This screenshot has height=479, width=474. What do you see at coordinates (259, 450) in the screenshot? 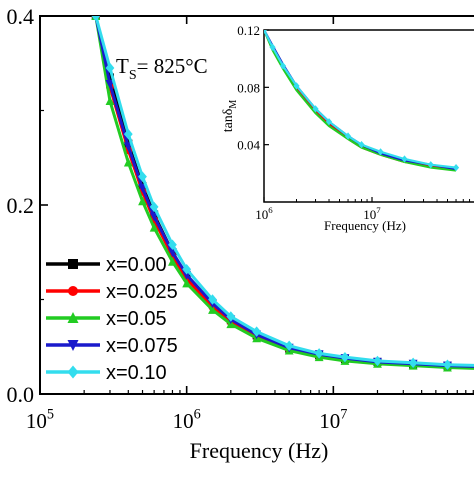
I see `x-axis-label: Frequency (Hz)` at bounding box center [259, 450].